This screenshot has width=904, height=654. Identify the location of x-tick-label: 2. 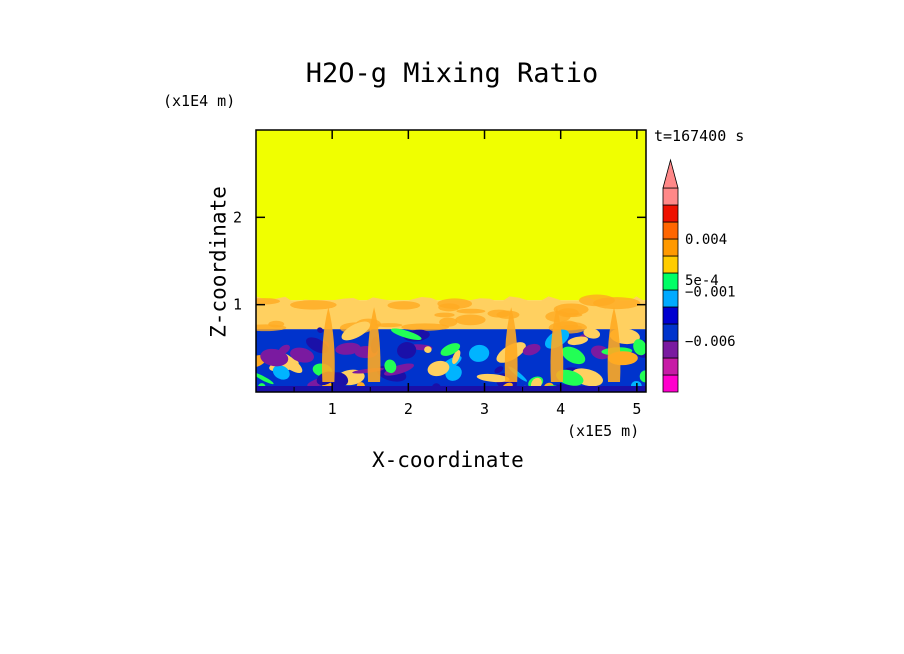
(408, 409).